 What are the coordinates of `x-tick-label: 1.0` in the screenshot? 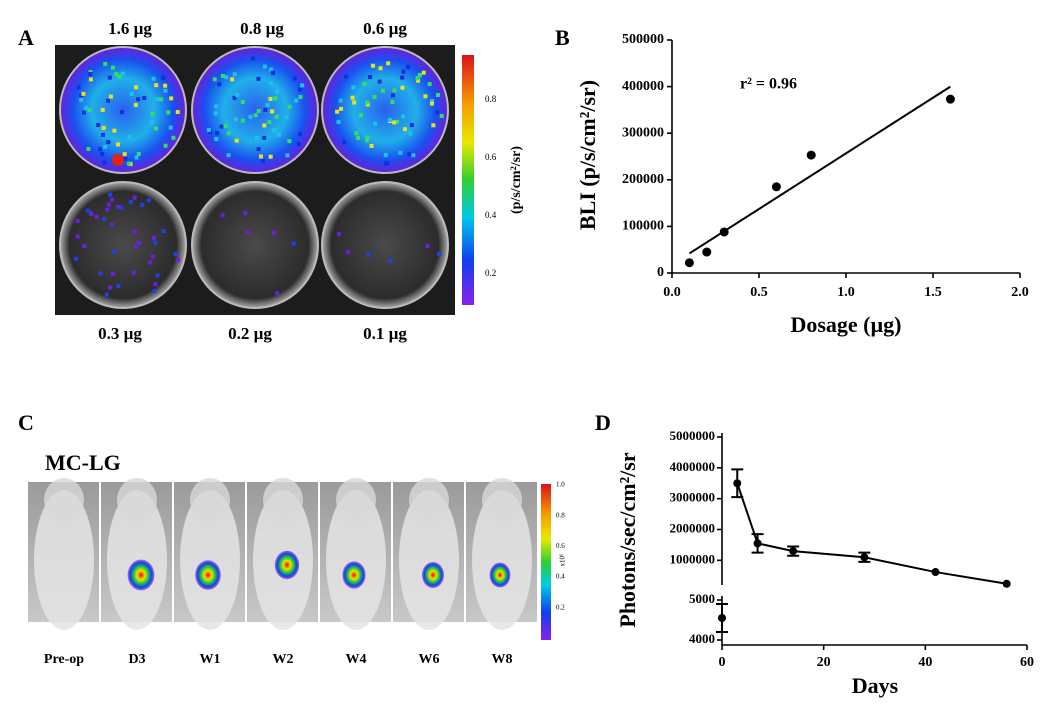 It's located at (846, 292).